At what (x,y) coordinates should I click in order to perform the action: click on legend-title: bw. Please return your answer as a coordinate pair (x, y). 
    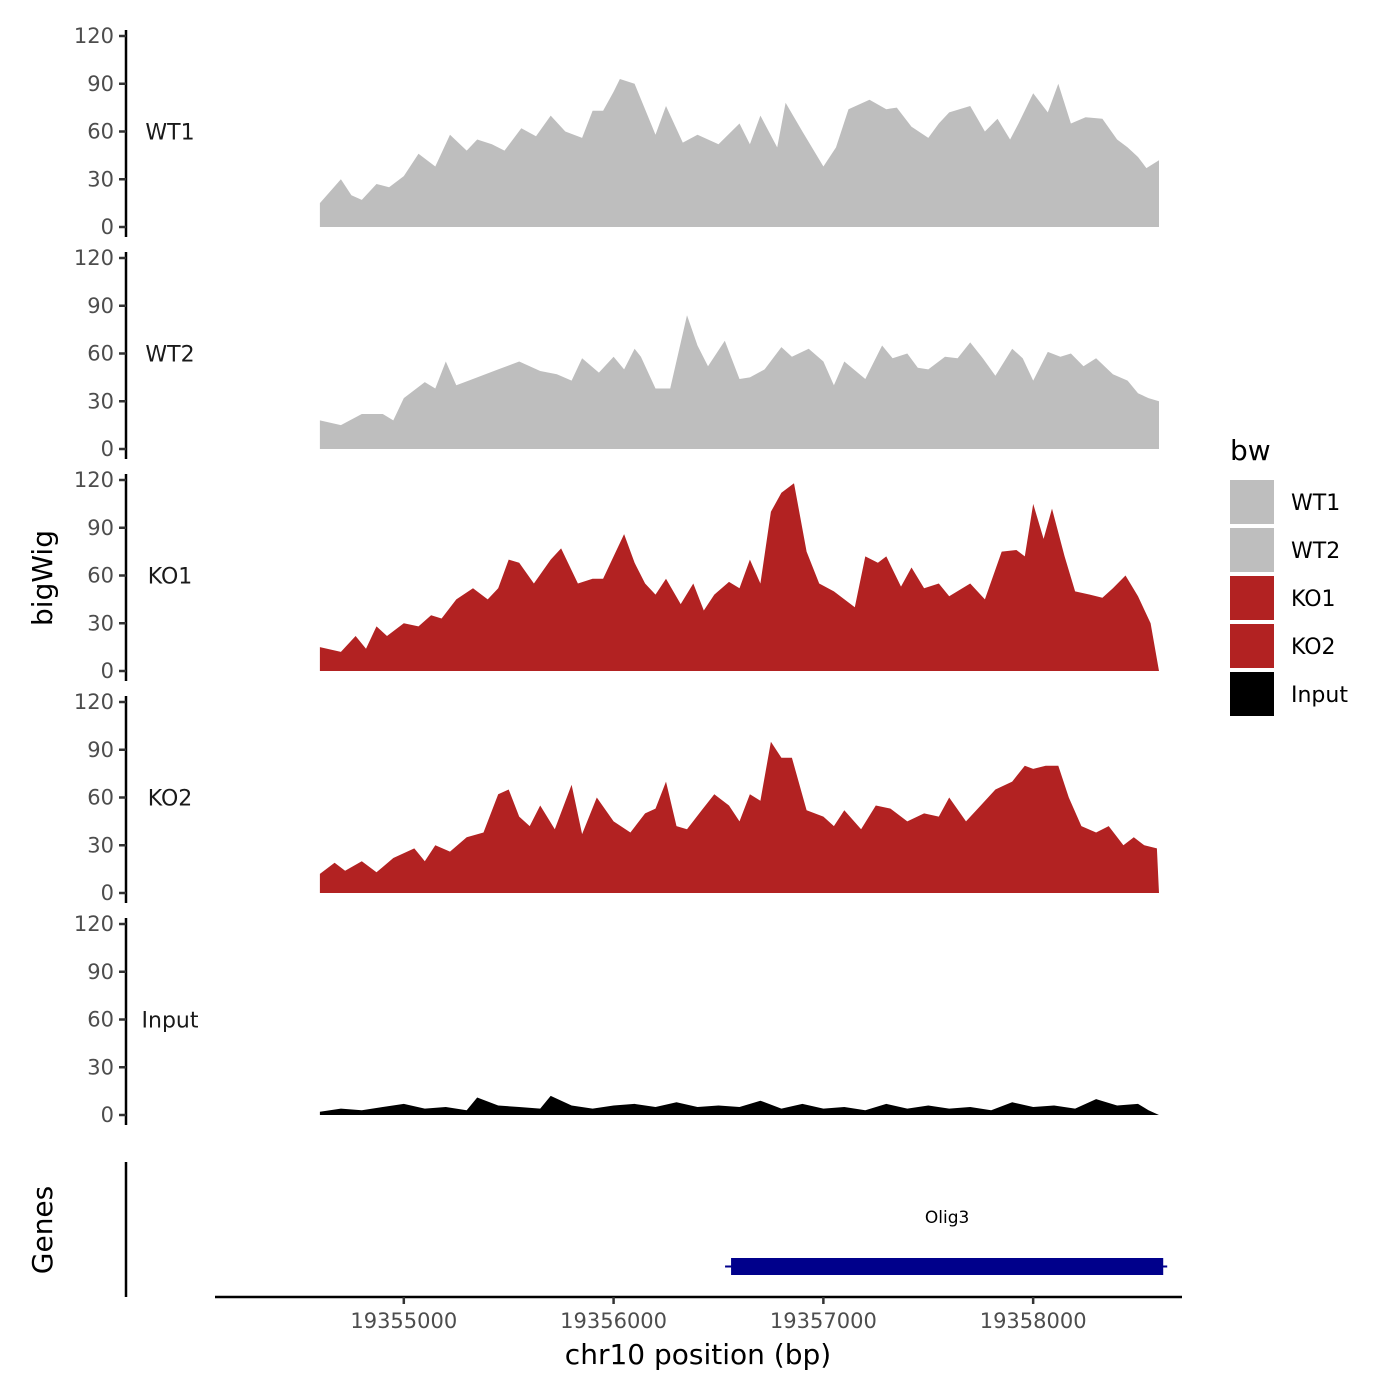
    Looking at the image, I should click on (1250, 450).